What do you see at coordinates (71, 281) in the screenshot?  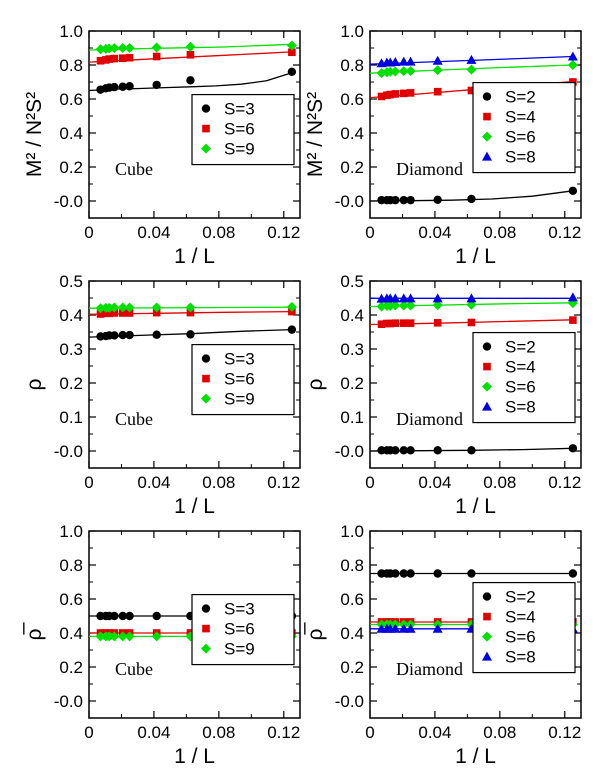 I see `y-tick-label: 0.5` at bounding box center [71, 281].